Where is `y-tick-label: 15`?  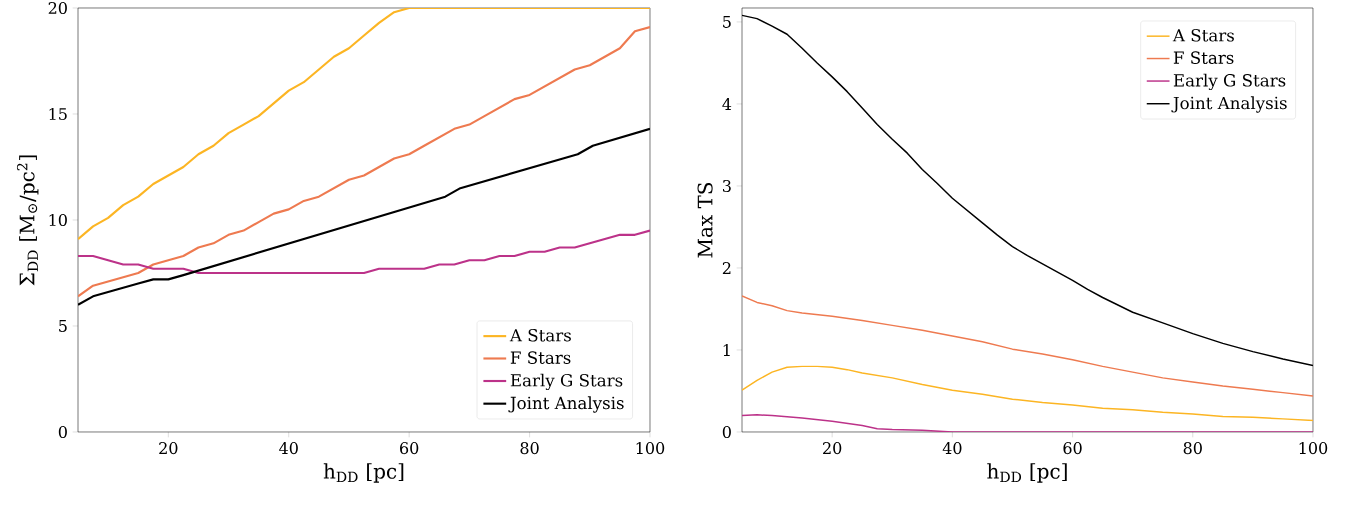 y-tick-label: 15 is located at coordinates (58, 114).